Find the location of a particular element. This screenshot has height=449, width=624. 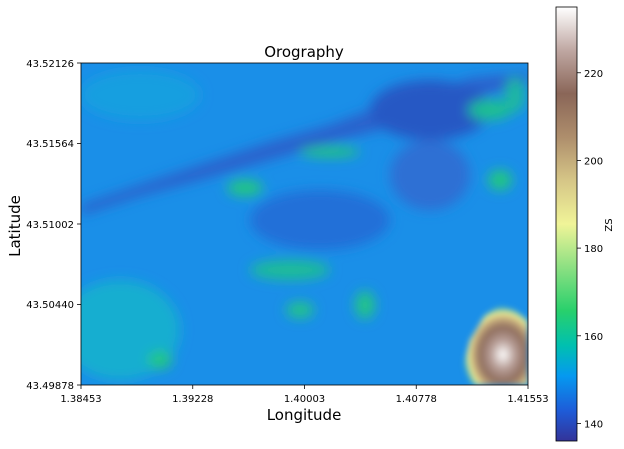

colorbar-tick-label-2: 180 is located at coordinates (593, 249).